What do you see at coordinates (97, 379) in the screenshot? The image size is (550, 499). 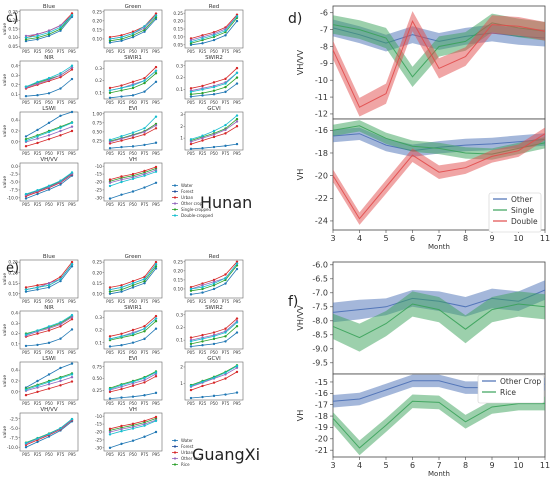 I see `y-tick-label: 0.50` at bounding box center [97, 379].